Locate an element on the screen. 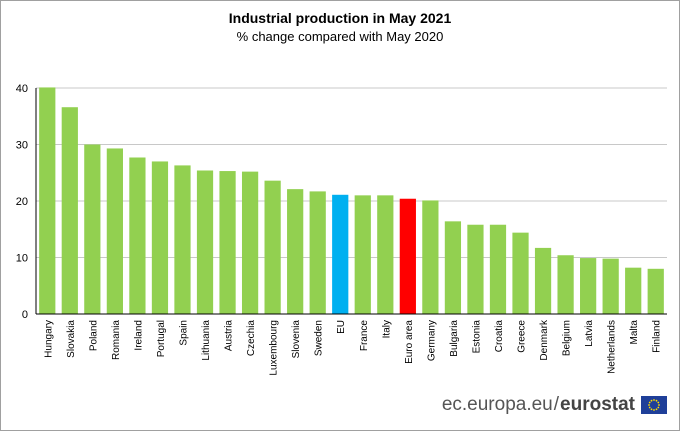 The height and width of the screenshot is (431, 680). y-tick-label: 20 is located at coordinates (22, 202).